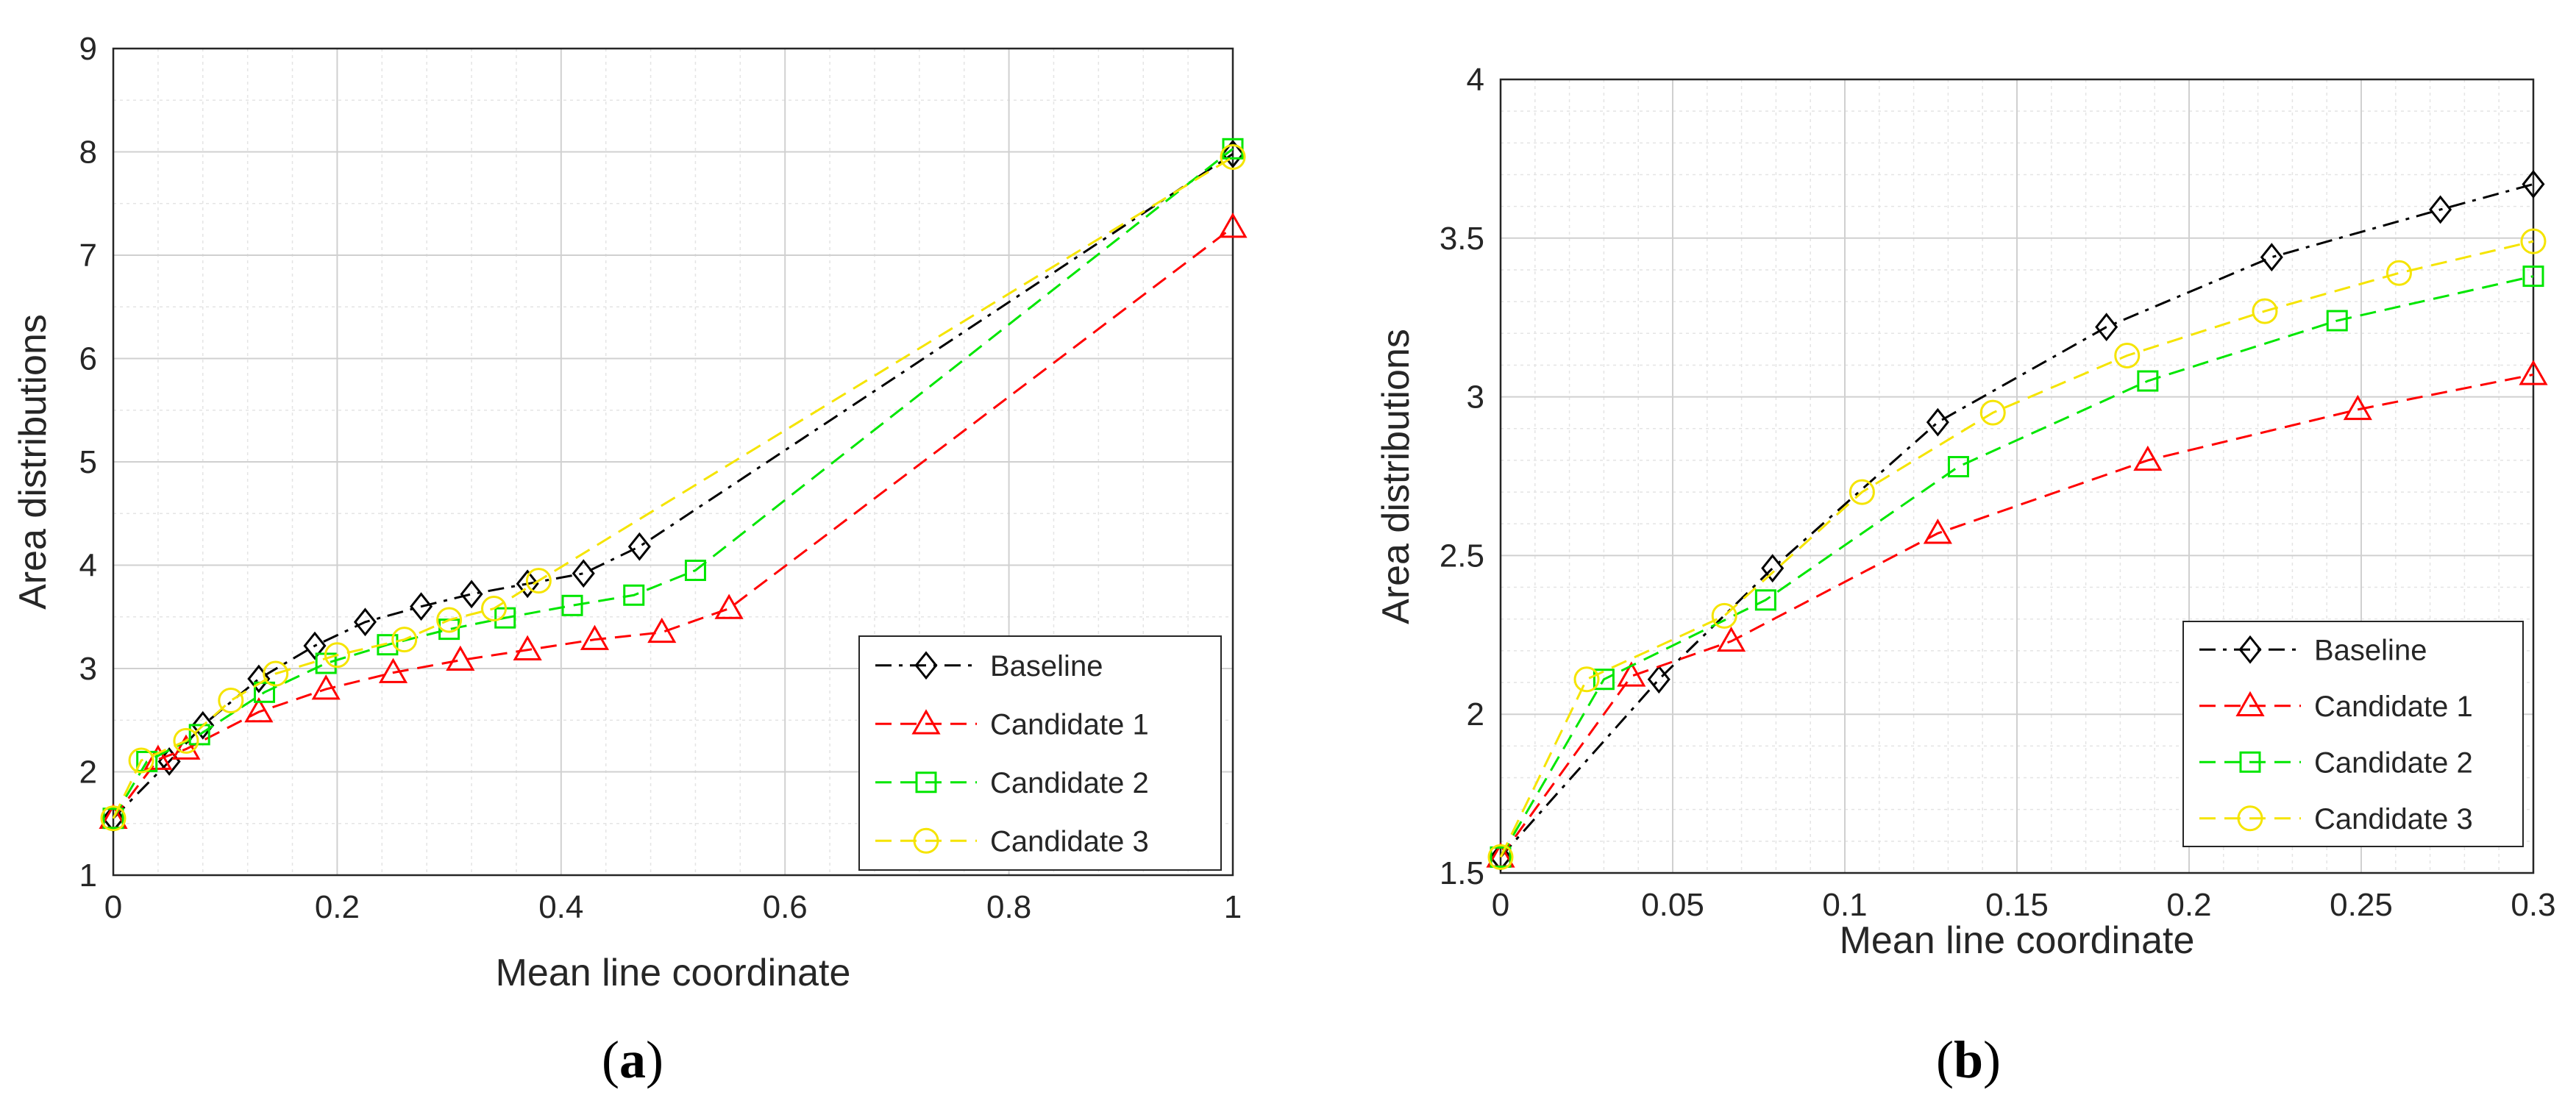  I want to click on x-tick-label: 1, so click(1233, 907).